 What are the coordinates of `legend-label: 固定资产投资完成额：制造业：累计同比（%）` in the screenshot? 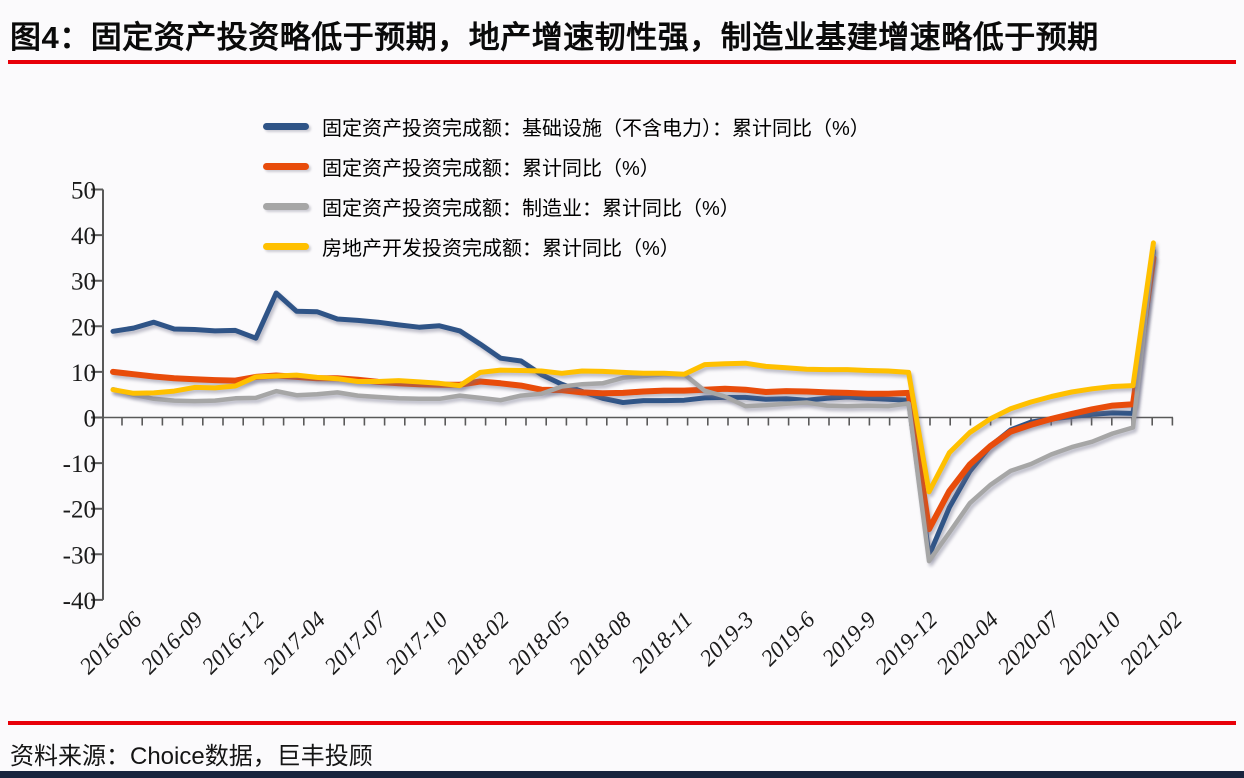 It's located at (531, 208).